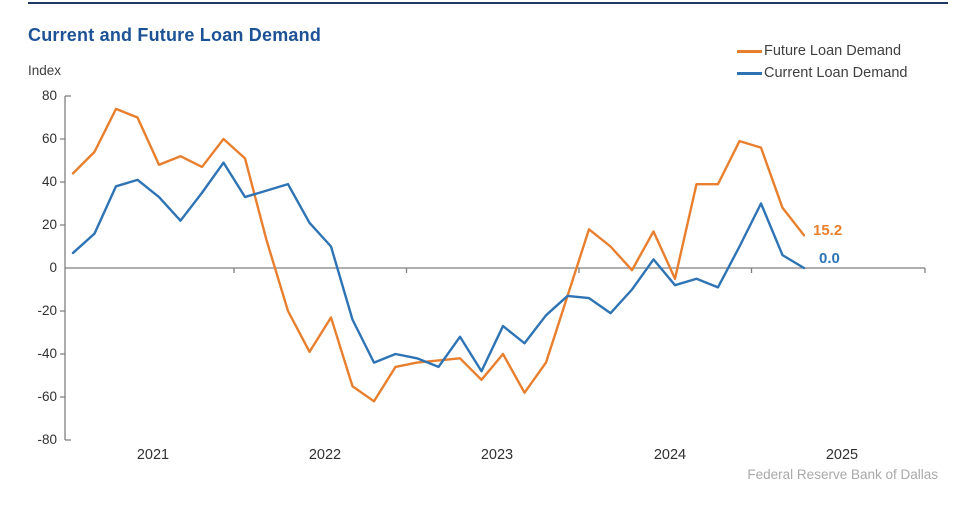 Image resolution: width=954 pixels, height=506 pixels. I want to click on x-tick-label: 2022, so click(325, 455).